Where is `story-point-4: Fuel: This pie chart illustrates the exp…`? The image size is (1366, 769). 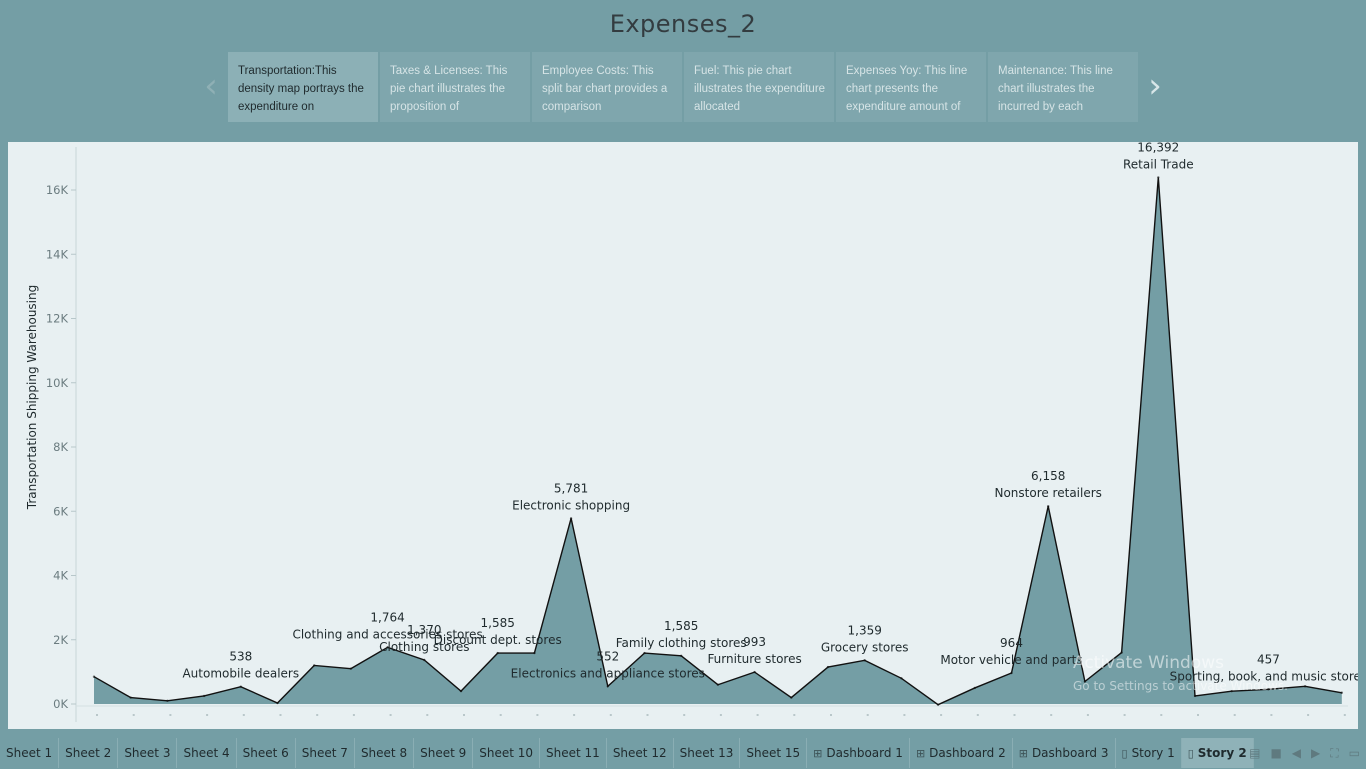 story-point-4: Fuel: This pie chart illustrates the exp… is located at coordinates (759, 87).